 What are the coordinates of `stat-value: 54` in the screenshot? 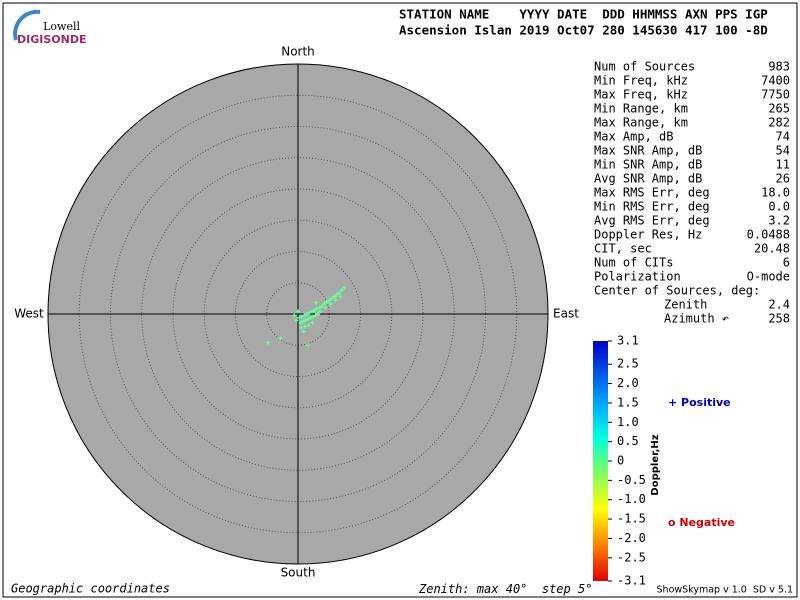 It's located at (783, 151).